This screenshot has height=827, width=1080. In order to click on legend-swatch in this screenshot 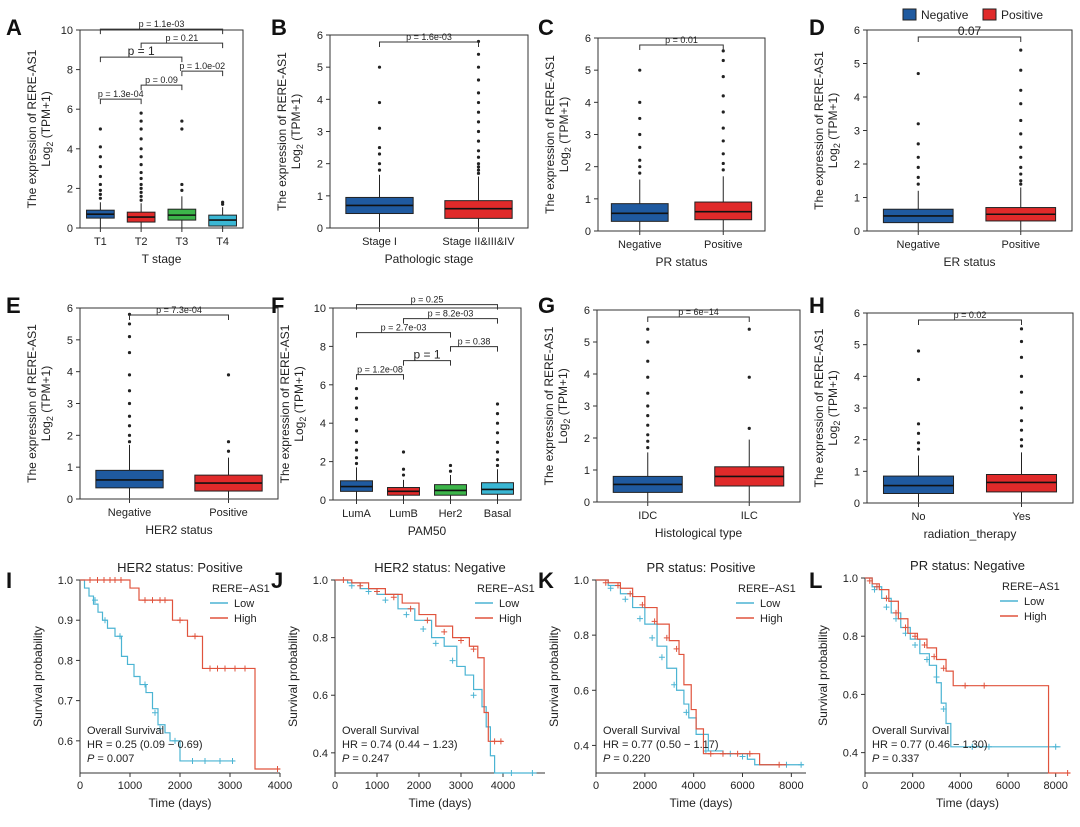, I will do `click(909, 14)`.